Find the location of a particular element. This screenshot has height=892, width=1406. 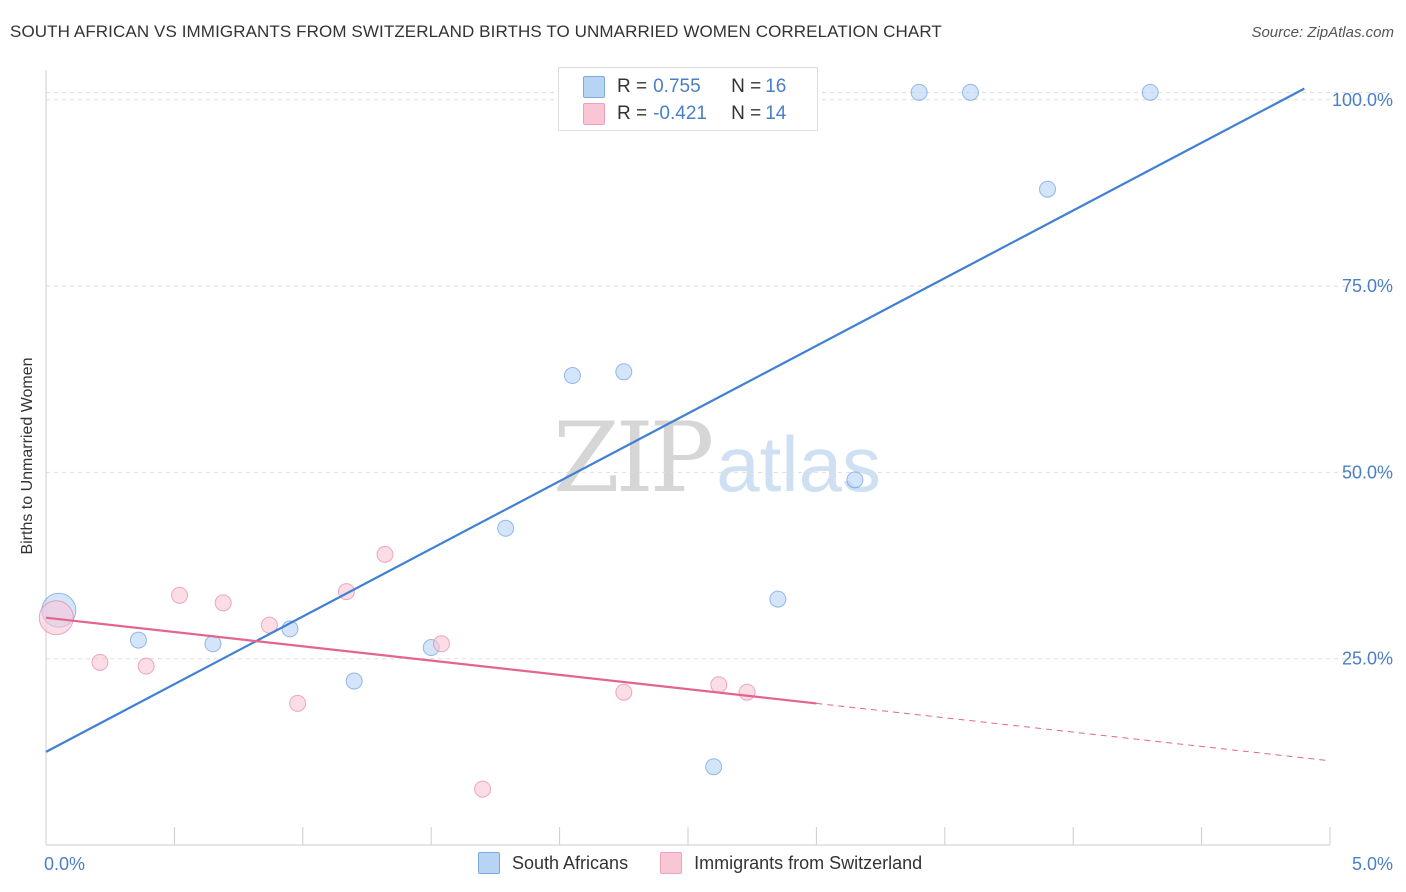

legend-r-value: 0.755 is located at coordinates (677, 86).